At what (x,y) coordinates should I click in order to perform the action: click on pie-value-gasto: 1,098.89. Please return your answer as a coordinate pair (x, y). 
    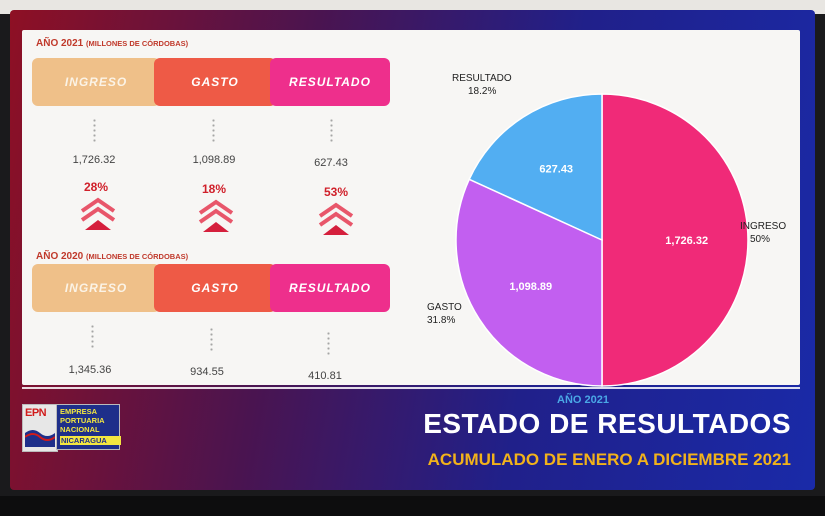
    Looking at the image, I should click on (530, 287).